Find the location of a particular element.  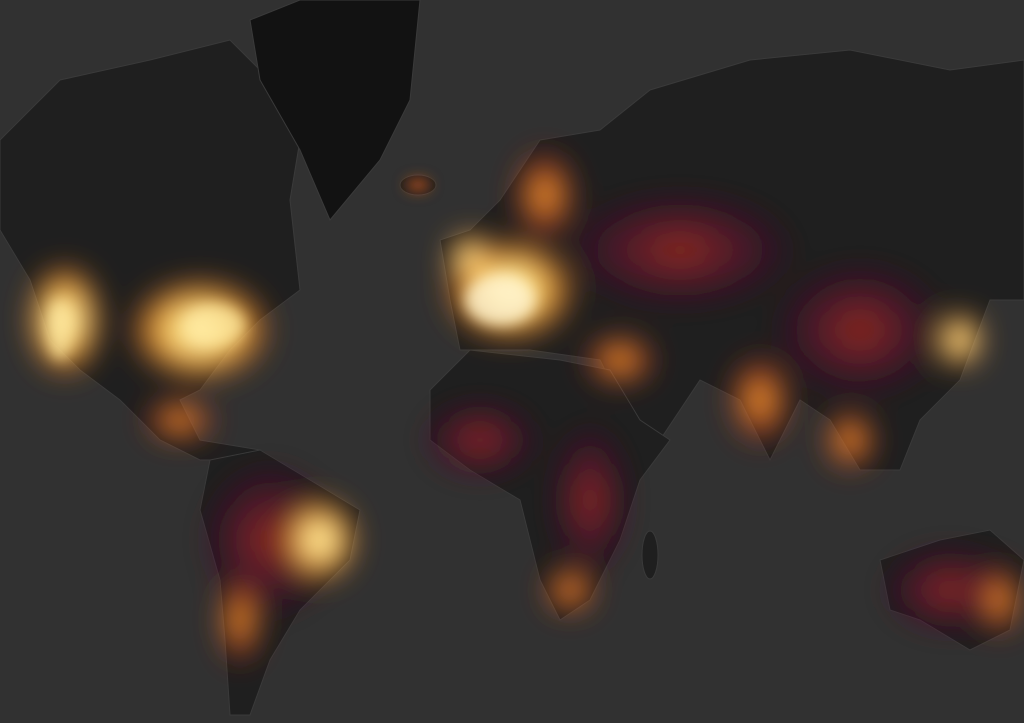

hotspot-us is located at coordinates (215, 325).